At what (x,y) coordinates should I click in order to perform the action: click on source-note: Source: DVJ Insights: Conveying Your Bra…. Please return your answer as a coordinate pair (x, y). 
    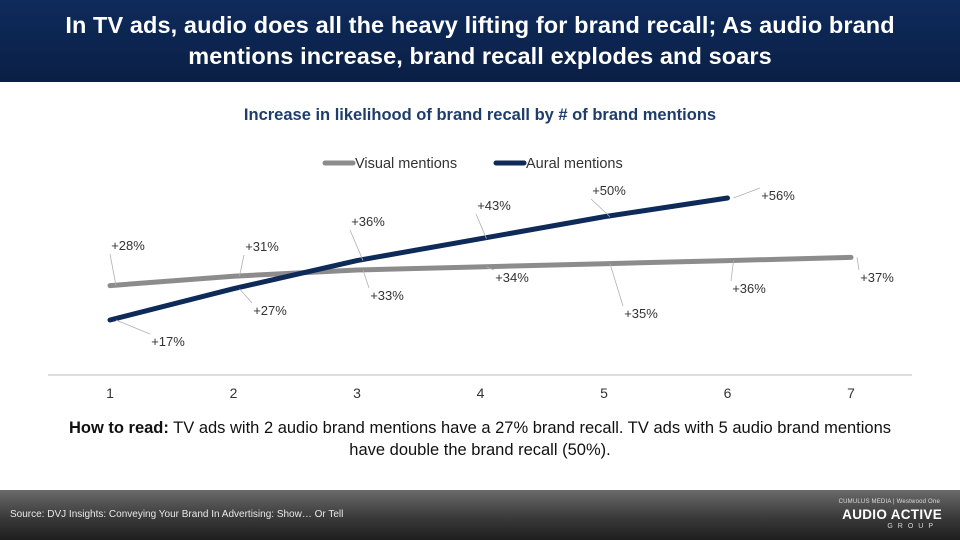
    Looking at the image, I should click on (177, 514).